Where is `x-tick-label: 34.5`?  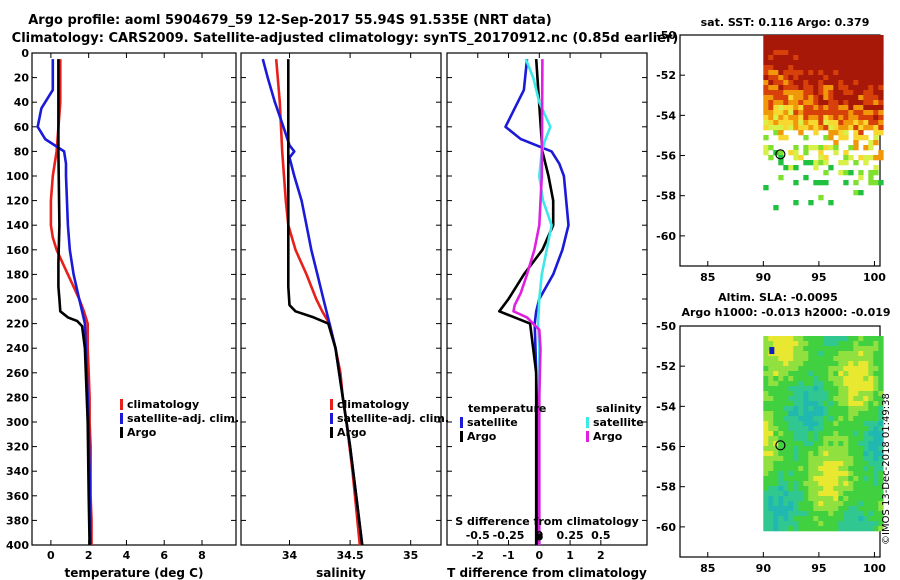
x-tick-label: 34.5 is located at coordinates (350, 555).